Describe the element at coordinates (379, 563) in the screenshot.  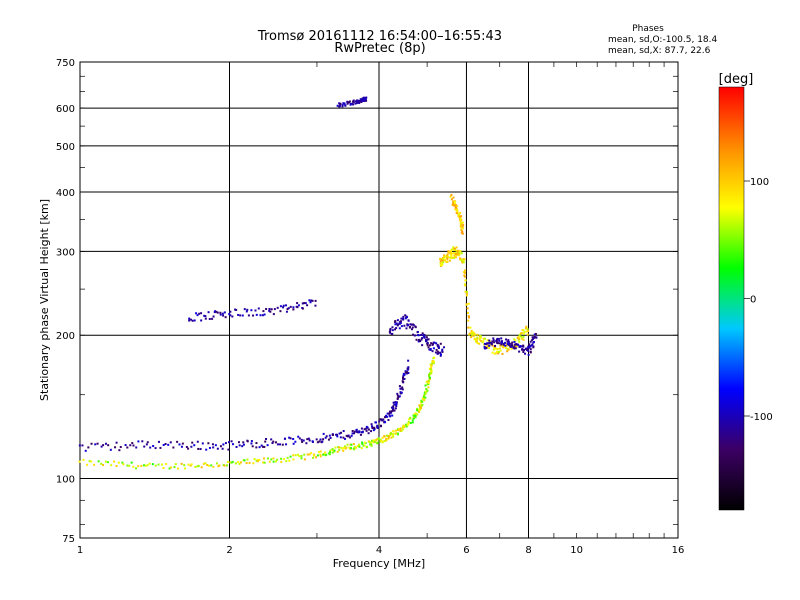
I see `x-axis-label: Frequency [MHz]` at that location.